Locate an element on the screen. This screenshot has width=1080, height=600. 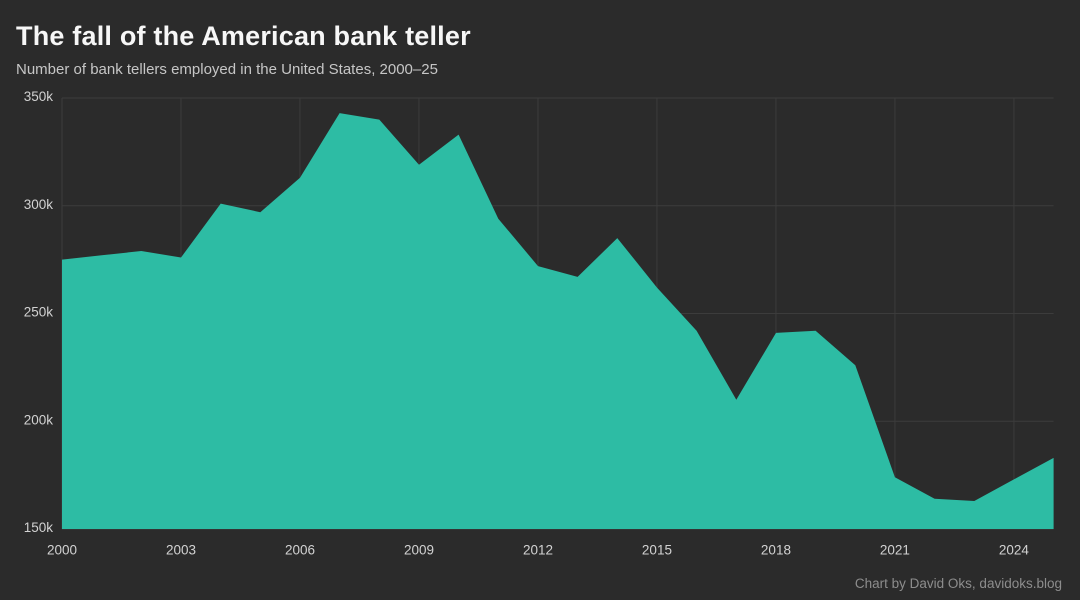
chart-credit: Chart by David Oks, davidoks.blog is located at coordinates (958, 583).